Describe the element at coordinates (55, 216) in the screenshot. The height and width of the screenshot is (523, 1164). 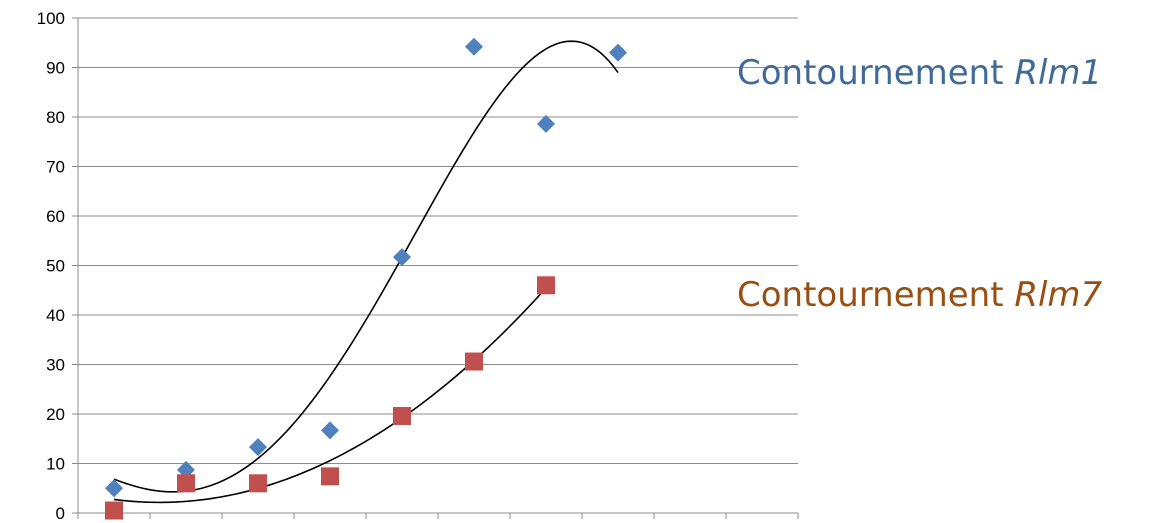
I see `y-tick-label: 60` at that location.